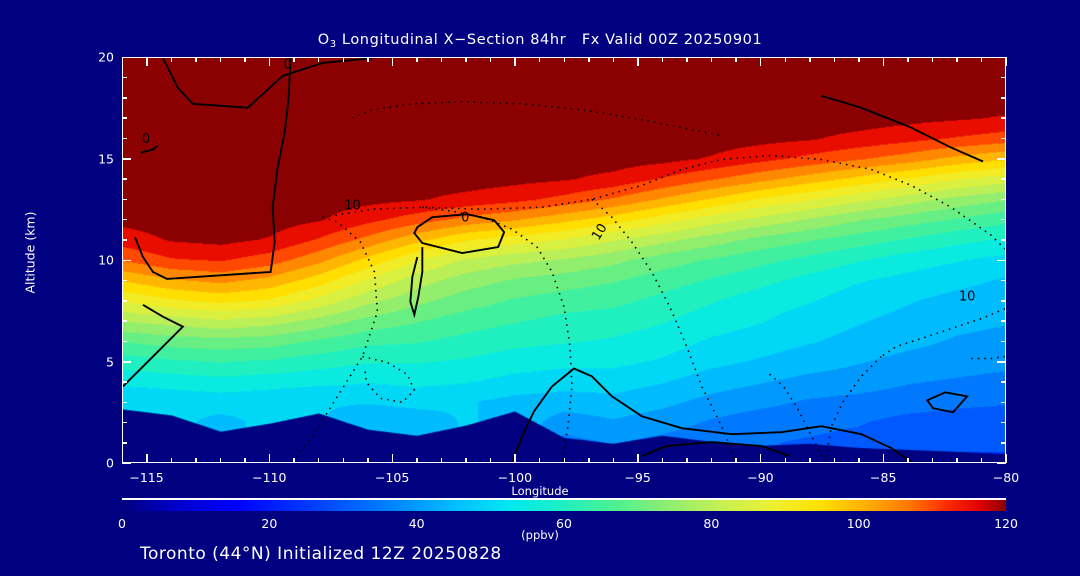 Image resolution: width=1080 pixels, height=576 pixels. Describe the element at coordinates (1006, 477) in the screenshot. I see `x-axis-tick-label: −80` at that location.